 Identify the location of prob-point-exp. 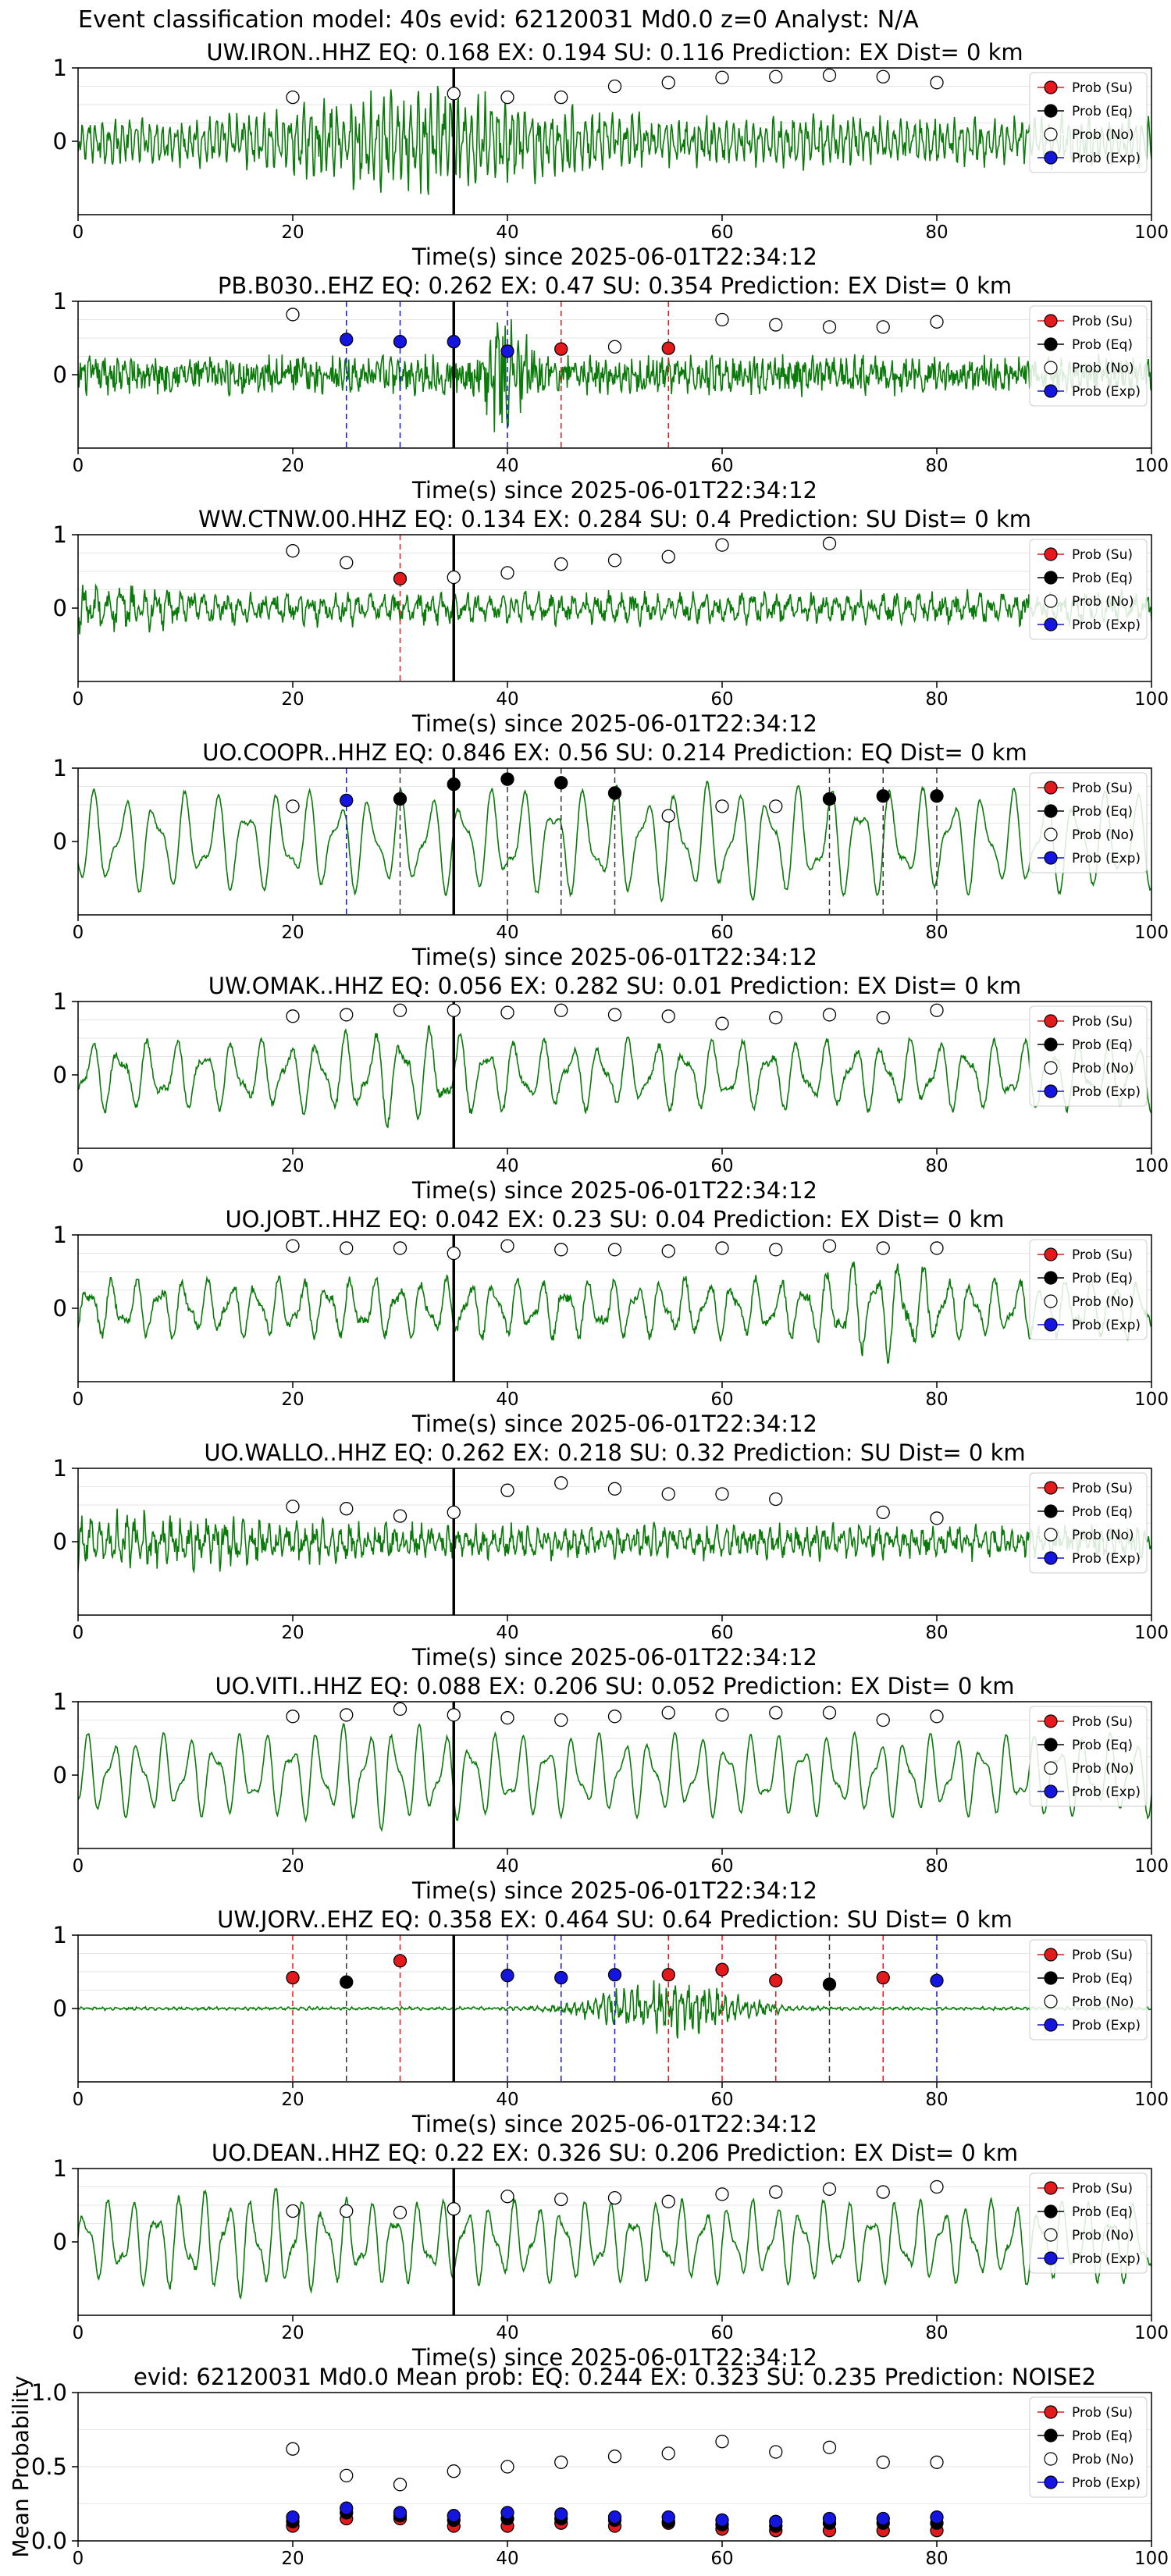
(400, 342).